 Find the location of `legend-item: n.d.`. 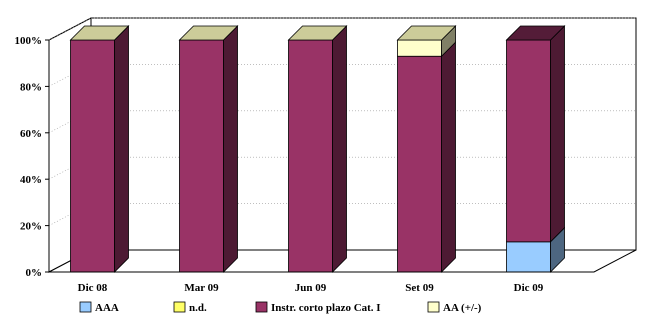

legend-item: n.d. is located at coordinates (190, 307).